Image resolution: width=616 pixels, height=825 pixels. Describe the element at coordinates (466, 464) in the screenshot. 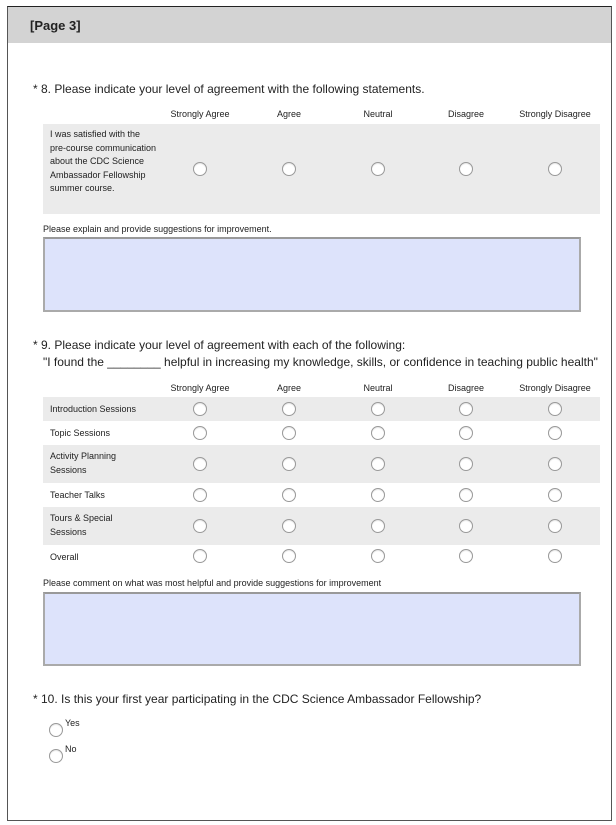

I see `q9-row3-radio-disagree` at that location.